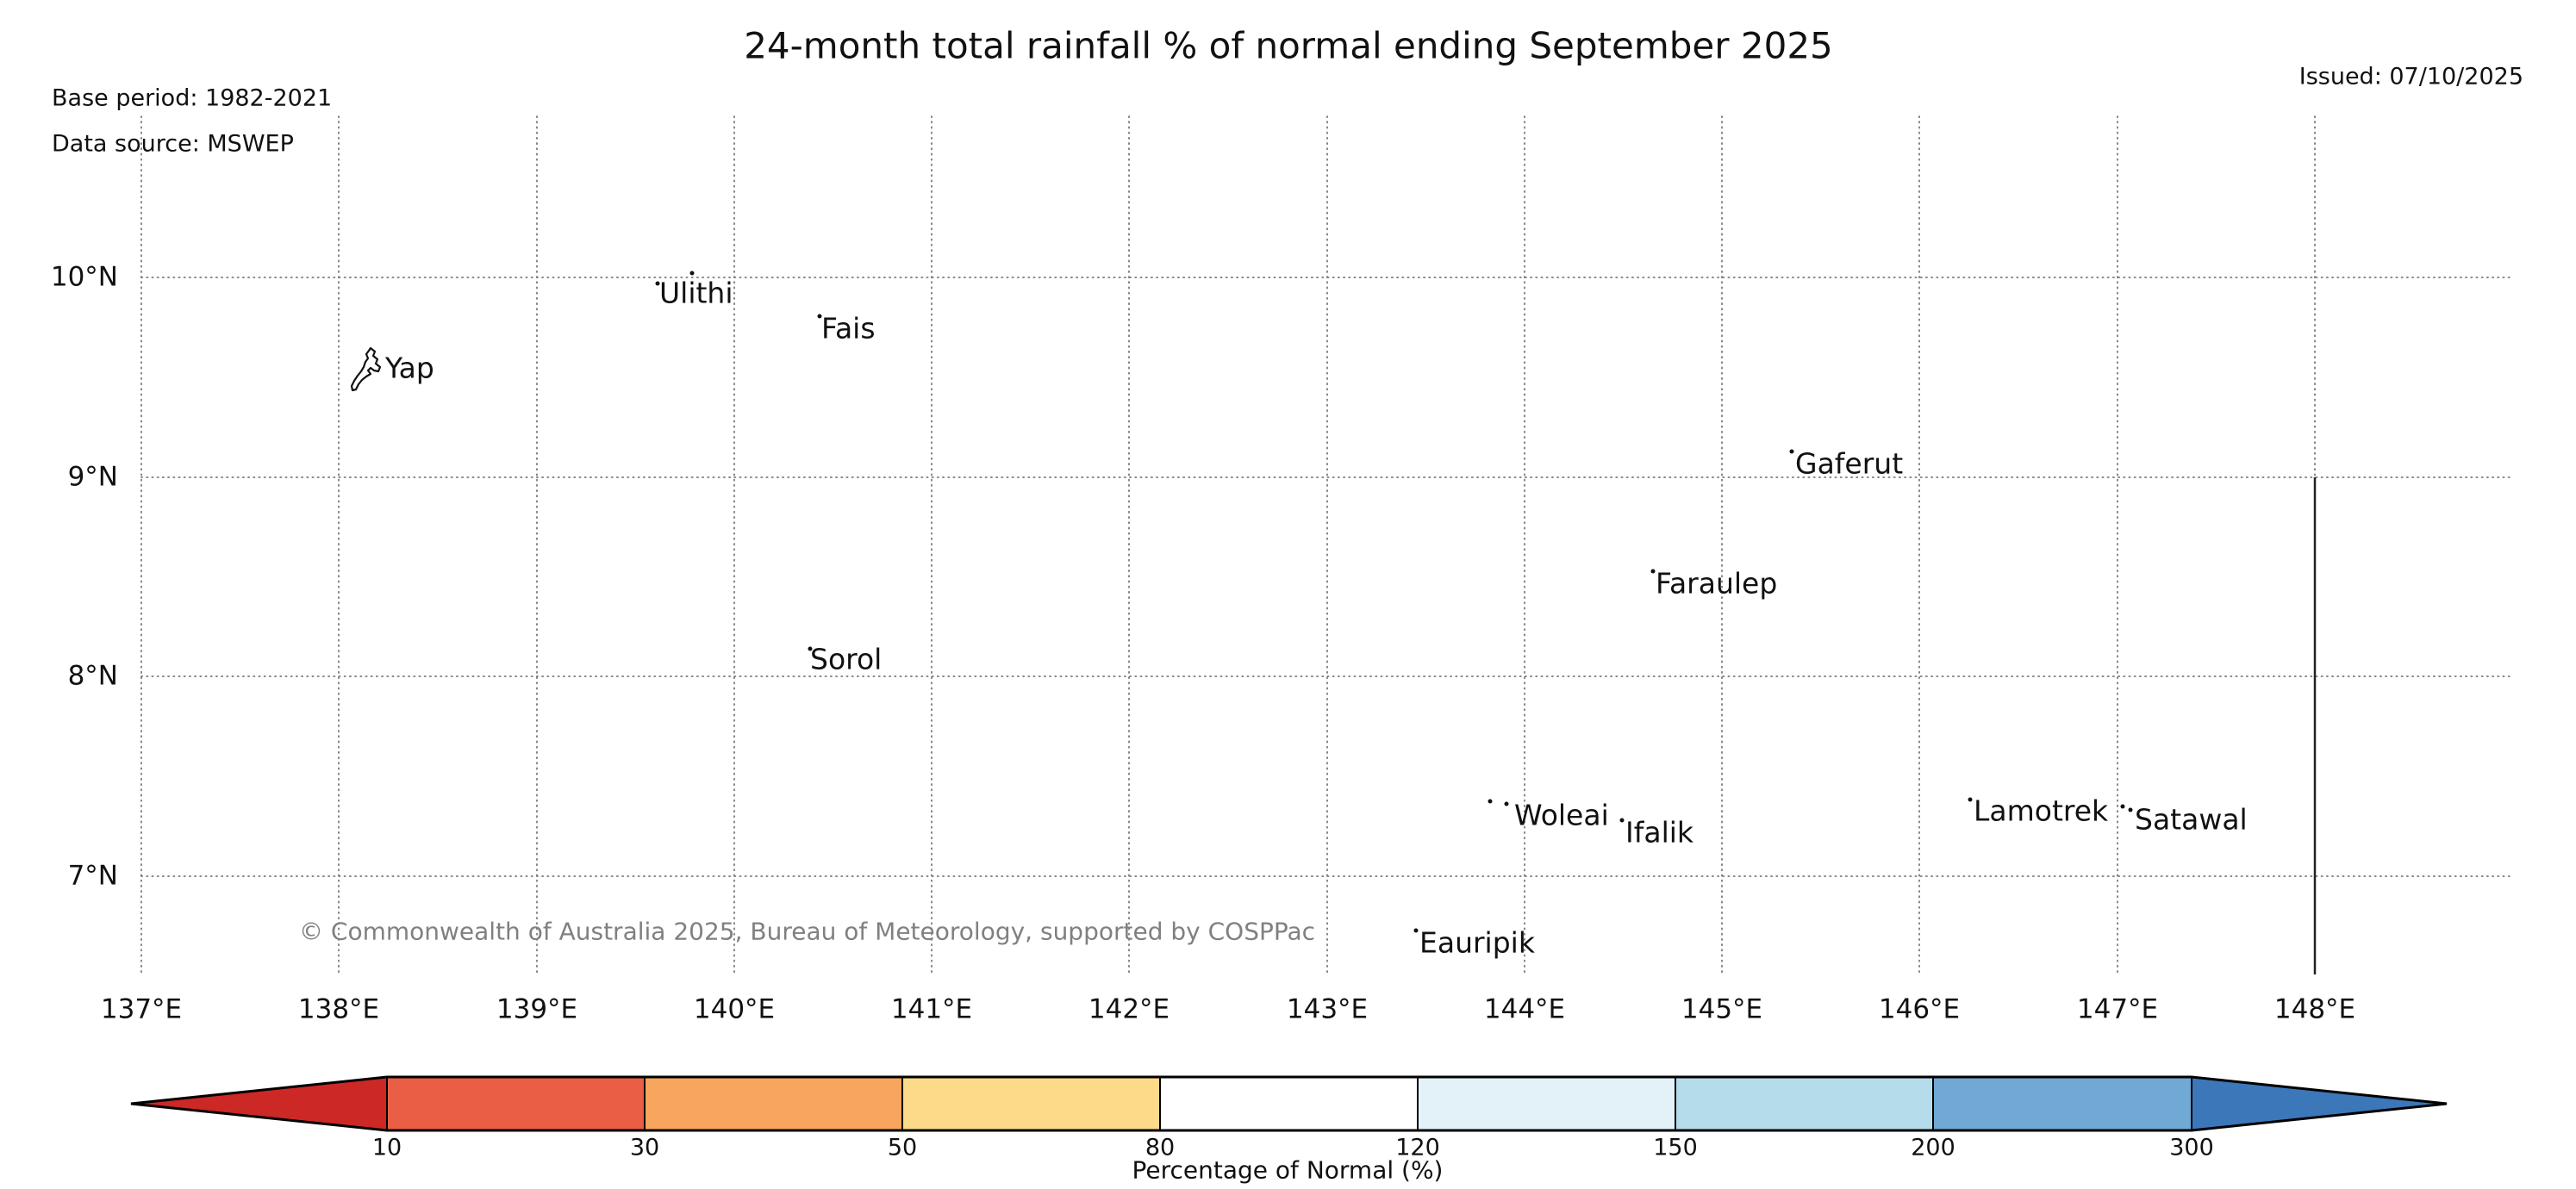  Describe the element at coordinates (366, 369) in the screenshot. I see `yap-island-outline` at that location.